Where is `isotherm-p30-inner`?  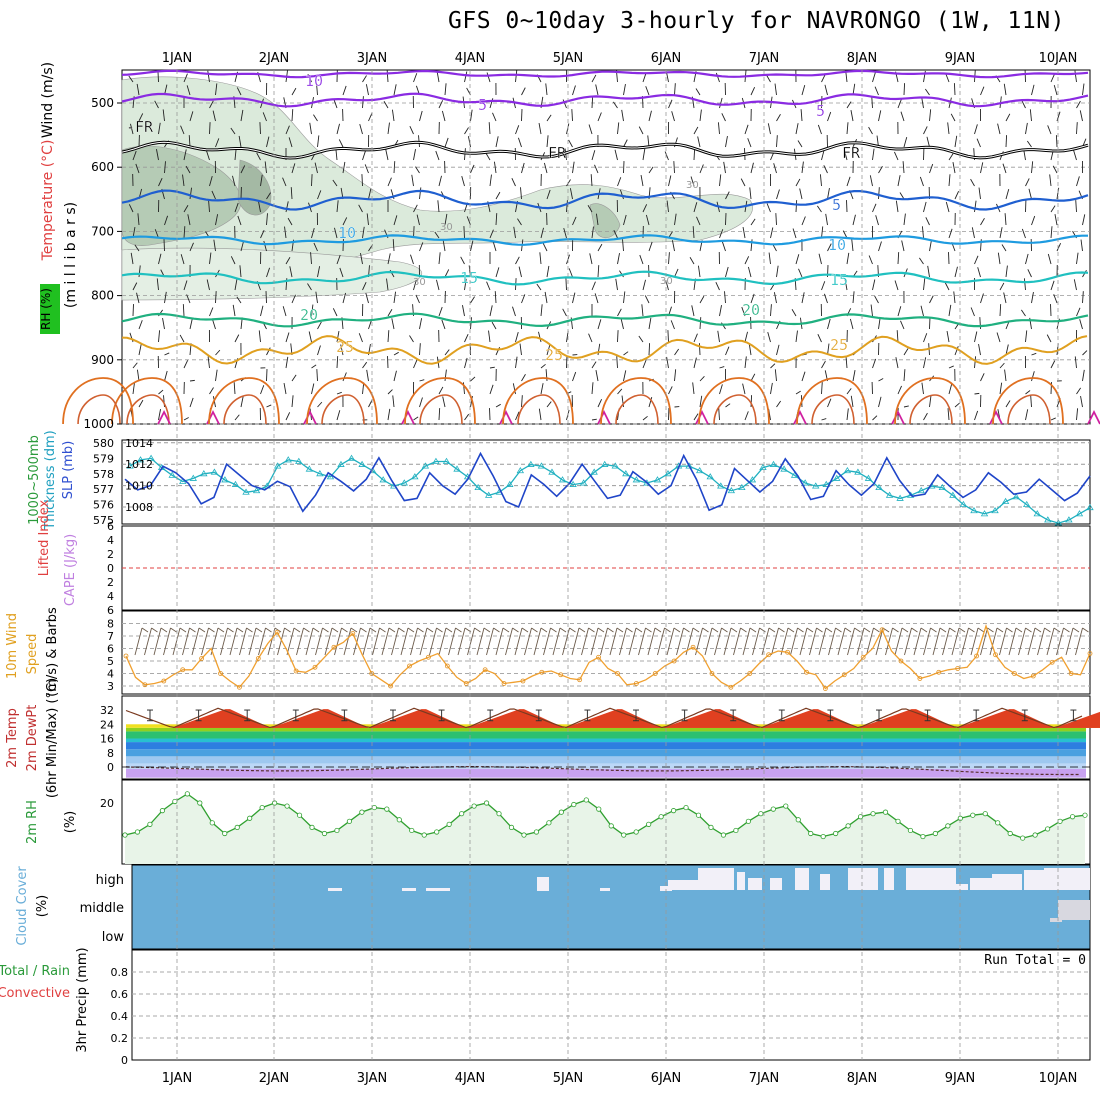 isotherm-p30-inner is located at coordinates (99, 409).